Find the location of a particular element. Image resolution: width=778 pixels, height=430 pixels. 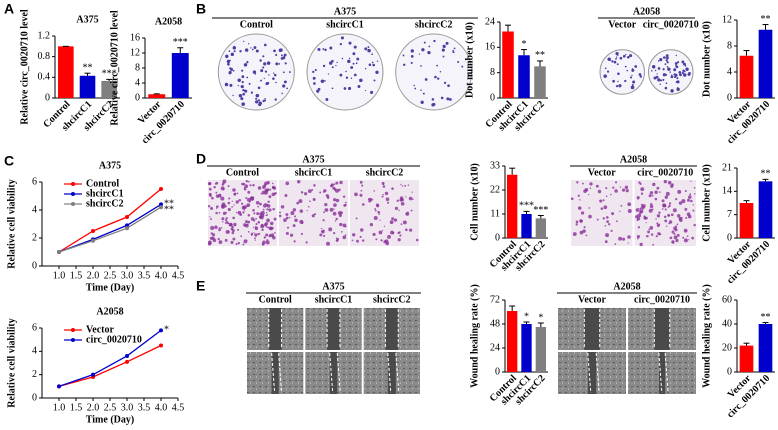

wound-gap is located at coordinates (391, 373).